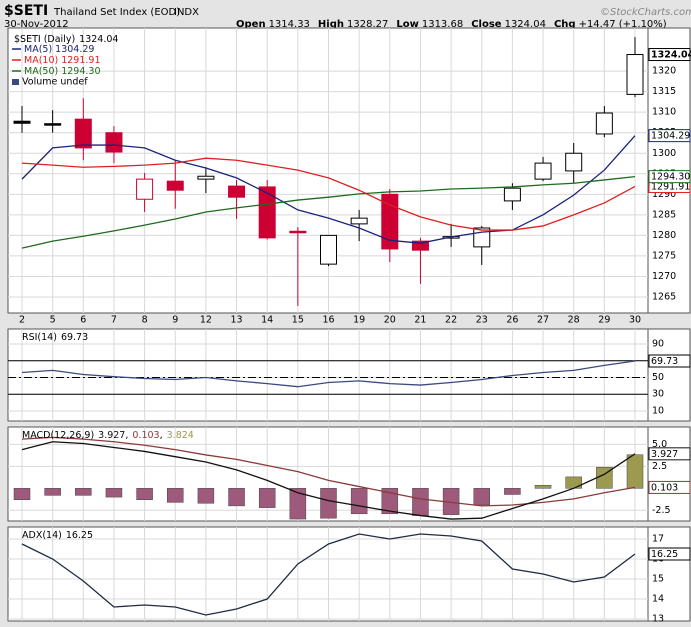 The image size is (691, 627). What do you see at coordinates (328, 471) in the screenshot?
I see `signal-line` at bounding box center [328, 471].